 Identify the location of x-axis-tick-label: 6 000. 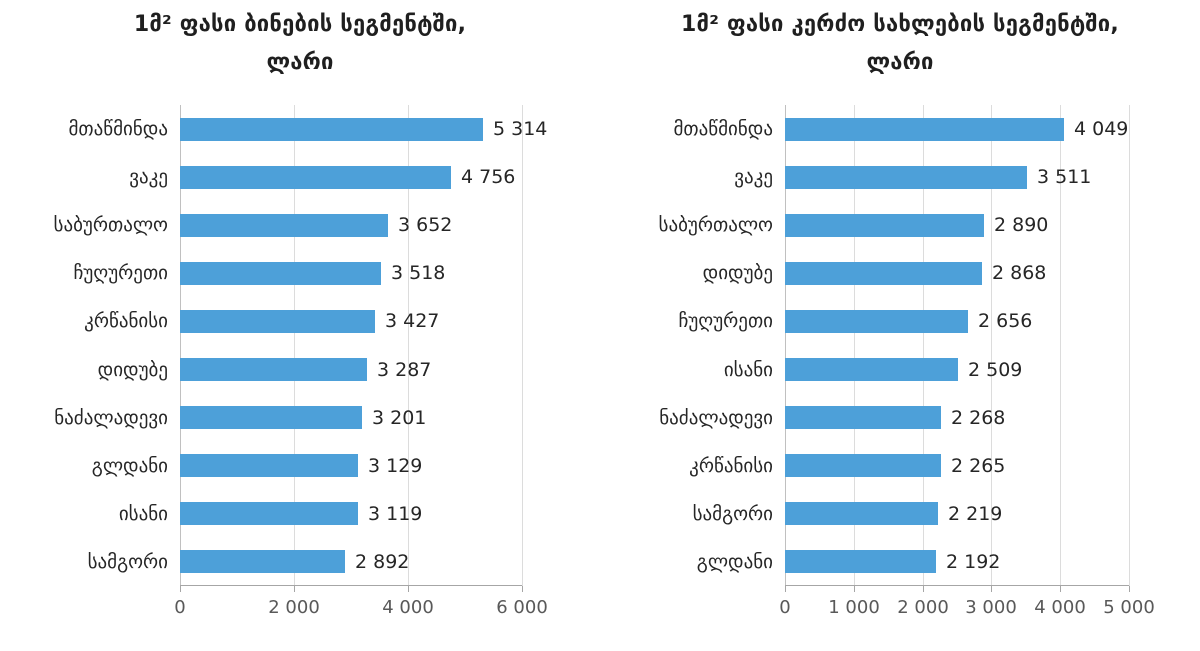
(522, 607).